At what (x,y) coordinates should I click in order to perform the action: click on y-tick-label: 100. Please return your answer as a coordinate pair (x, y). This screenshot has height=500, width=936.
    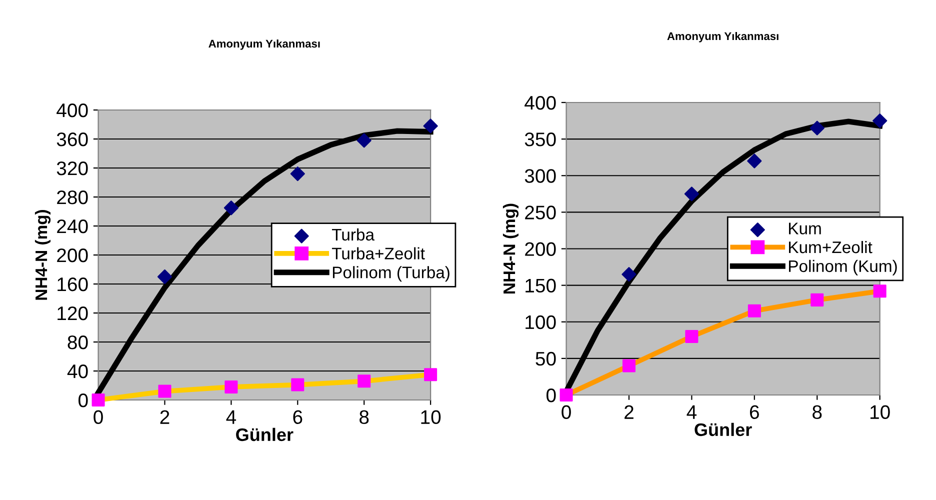
    Looking at the image, I should click on (541, 322).